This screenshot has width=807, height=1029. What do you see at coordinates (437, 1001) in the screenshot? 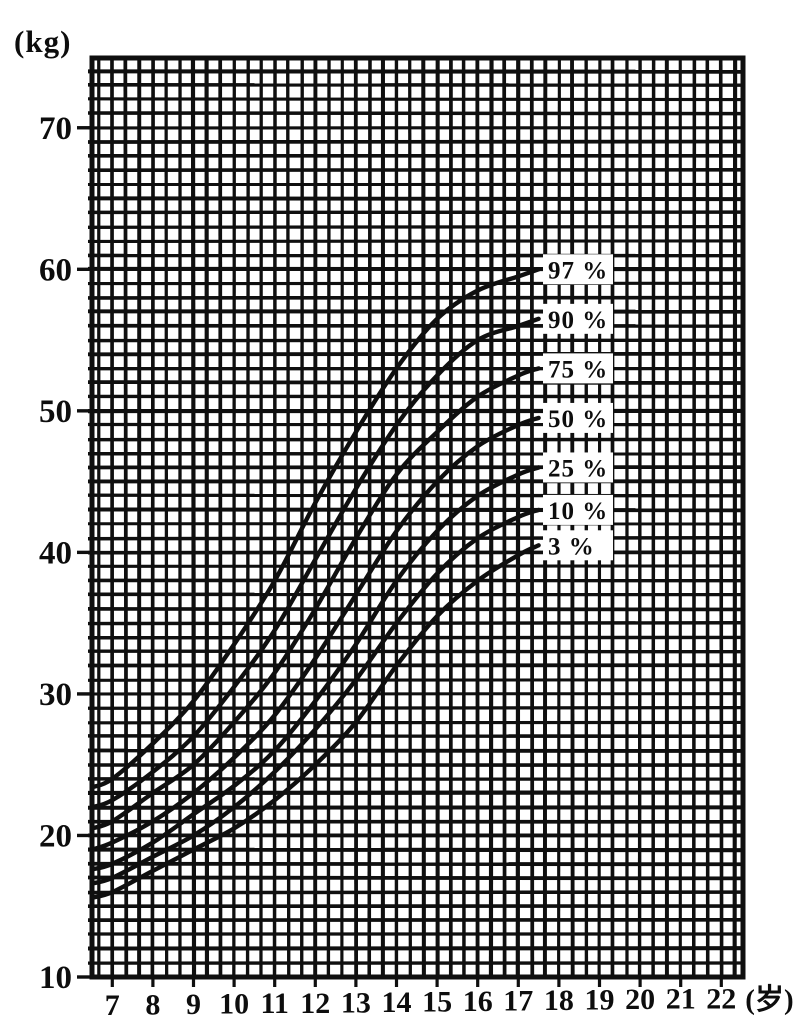
I see `x-tick-label: 15` at bounding box center [437, 1001].